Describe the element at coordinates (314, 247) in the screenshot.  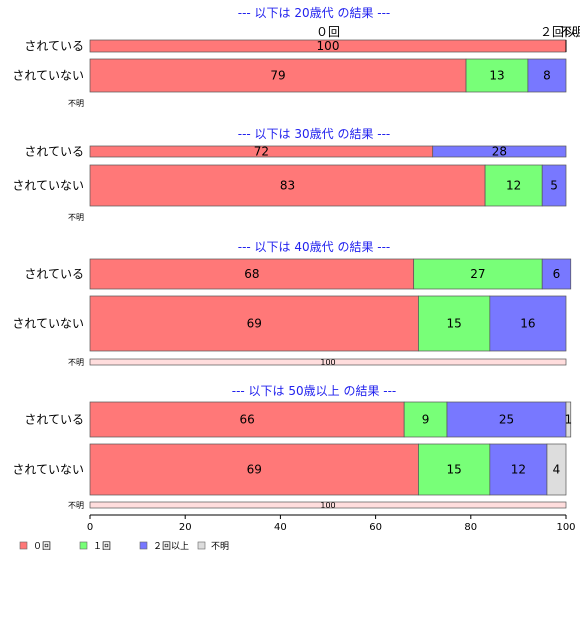
I see `panel-title: --- 以下は 40歳代 の結果 ---` at that location.